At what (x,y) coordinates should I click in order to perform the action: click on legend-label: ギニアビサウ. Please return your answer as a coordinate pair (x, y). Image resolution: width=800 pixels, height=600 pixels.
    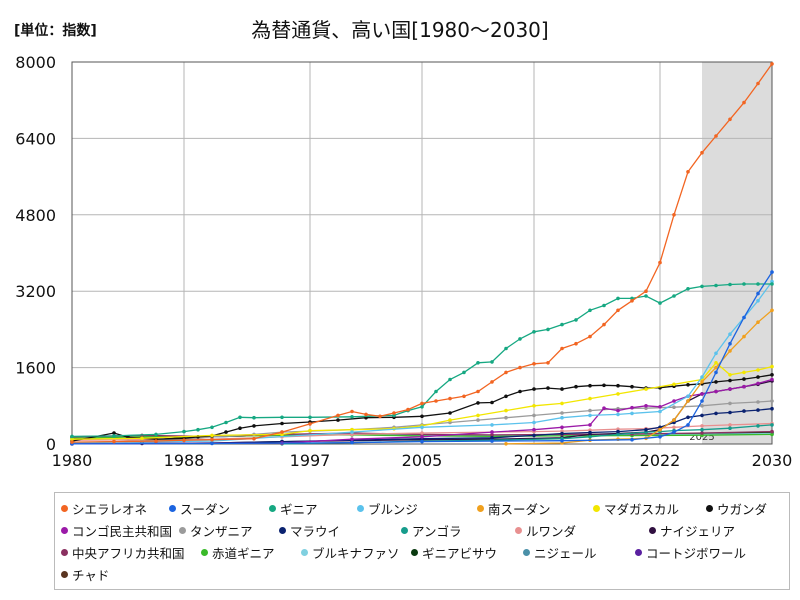
    Looking at the image, I should click on (460, 553).